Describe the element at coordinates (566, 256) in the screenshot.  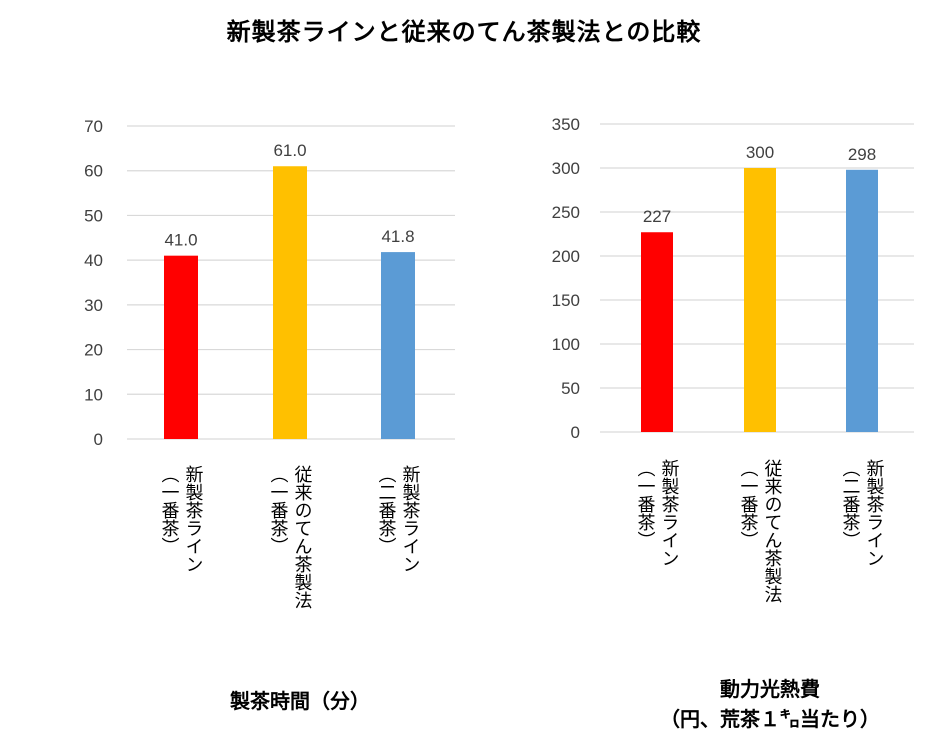
I see `chart2-y-tick-label: 200` at that location.